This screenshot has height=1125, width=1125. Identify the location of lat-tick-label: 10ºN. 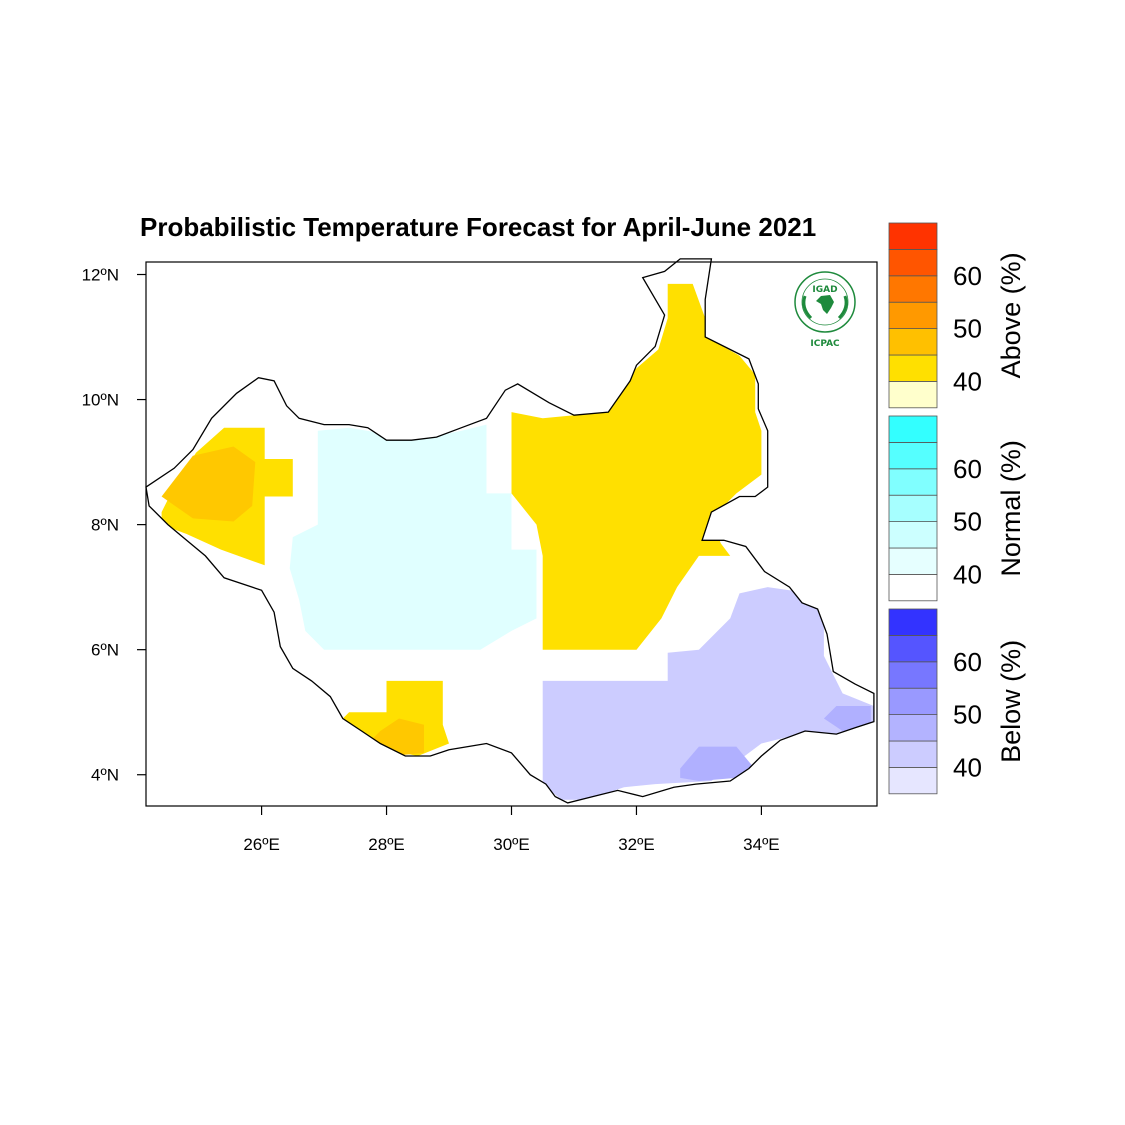
(100, 400).